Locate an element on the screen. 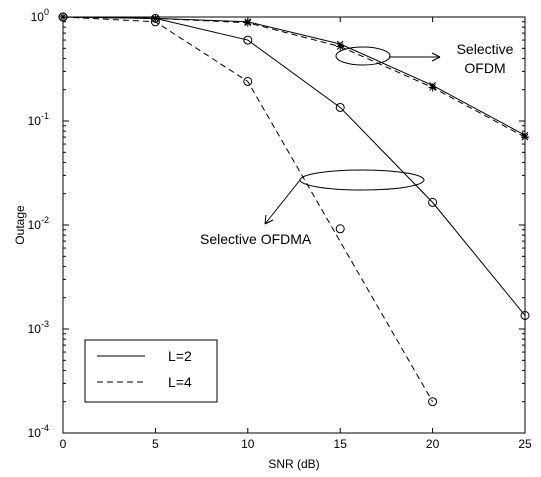 This screenshot has width=541, height=477. legend-label-l2: L=2 is located at coordinates (180, 356).